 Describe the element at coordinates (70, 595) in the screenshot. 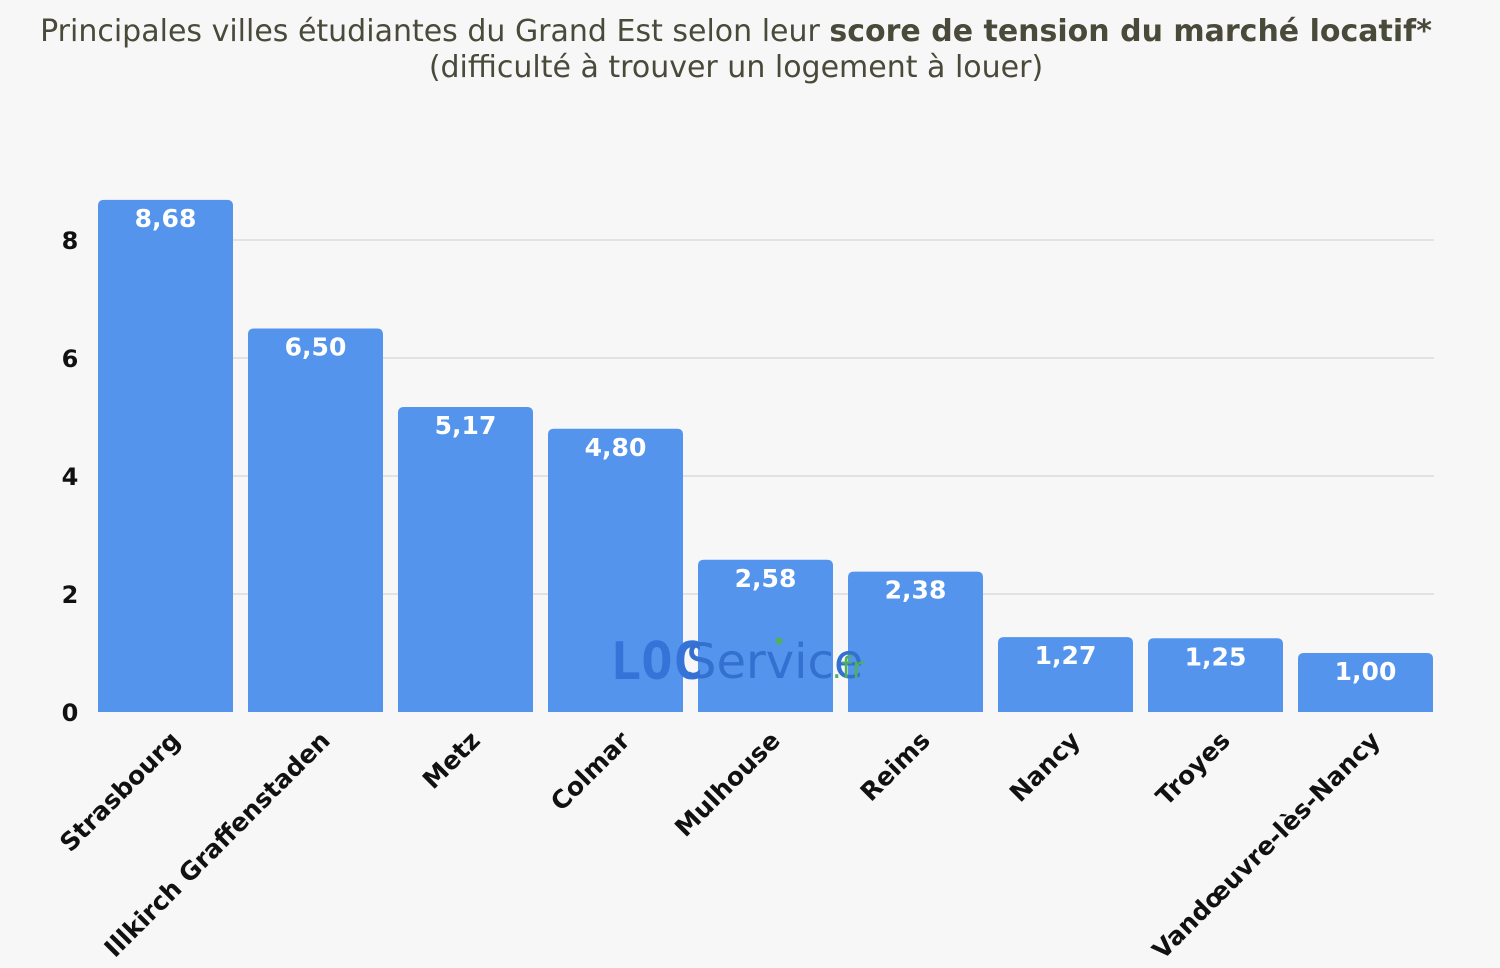

I see `y-tick-label: 2` at that location.